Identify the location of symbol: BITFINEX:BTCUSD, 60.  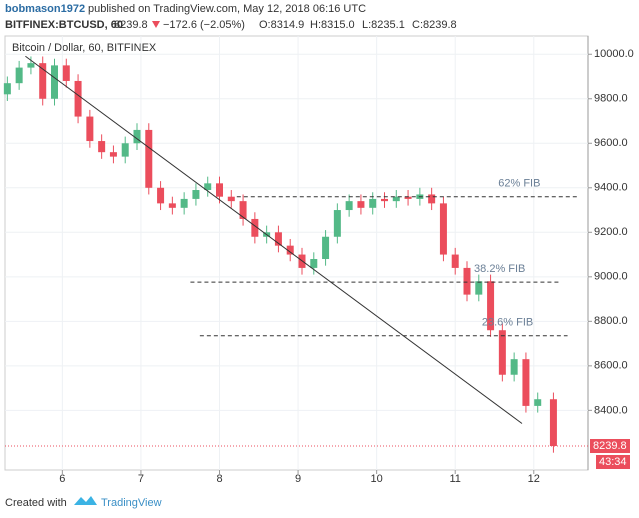
(64, 25).